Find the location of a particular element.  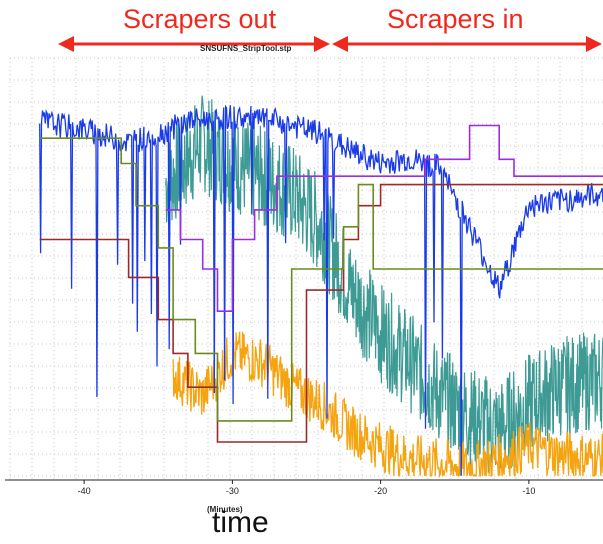

scrapers-out-arrow is located at coordinates (194, 44).